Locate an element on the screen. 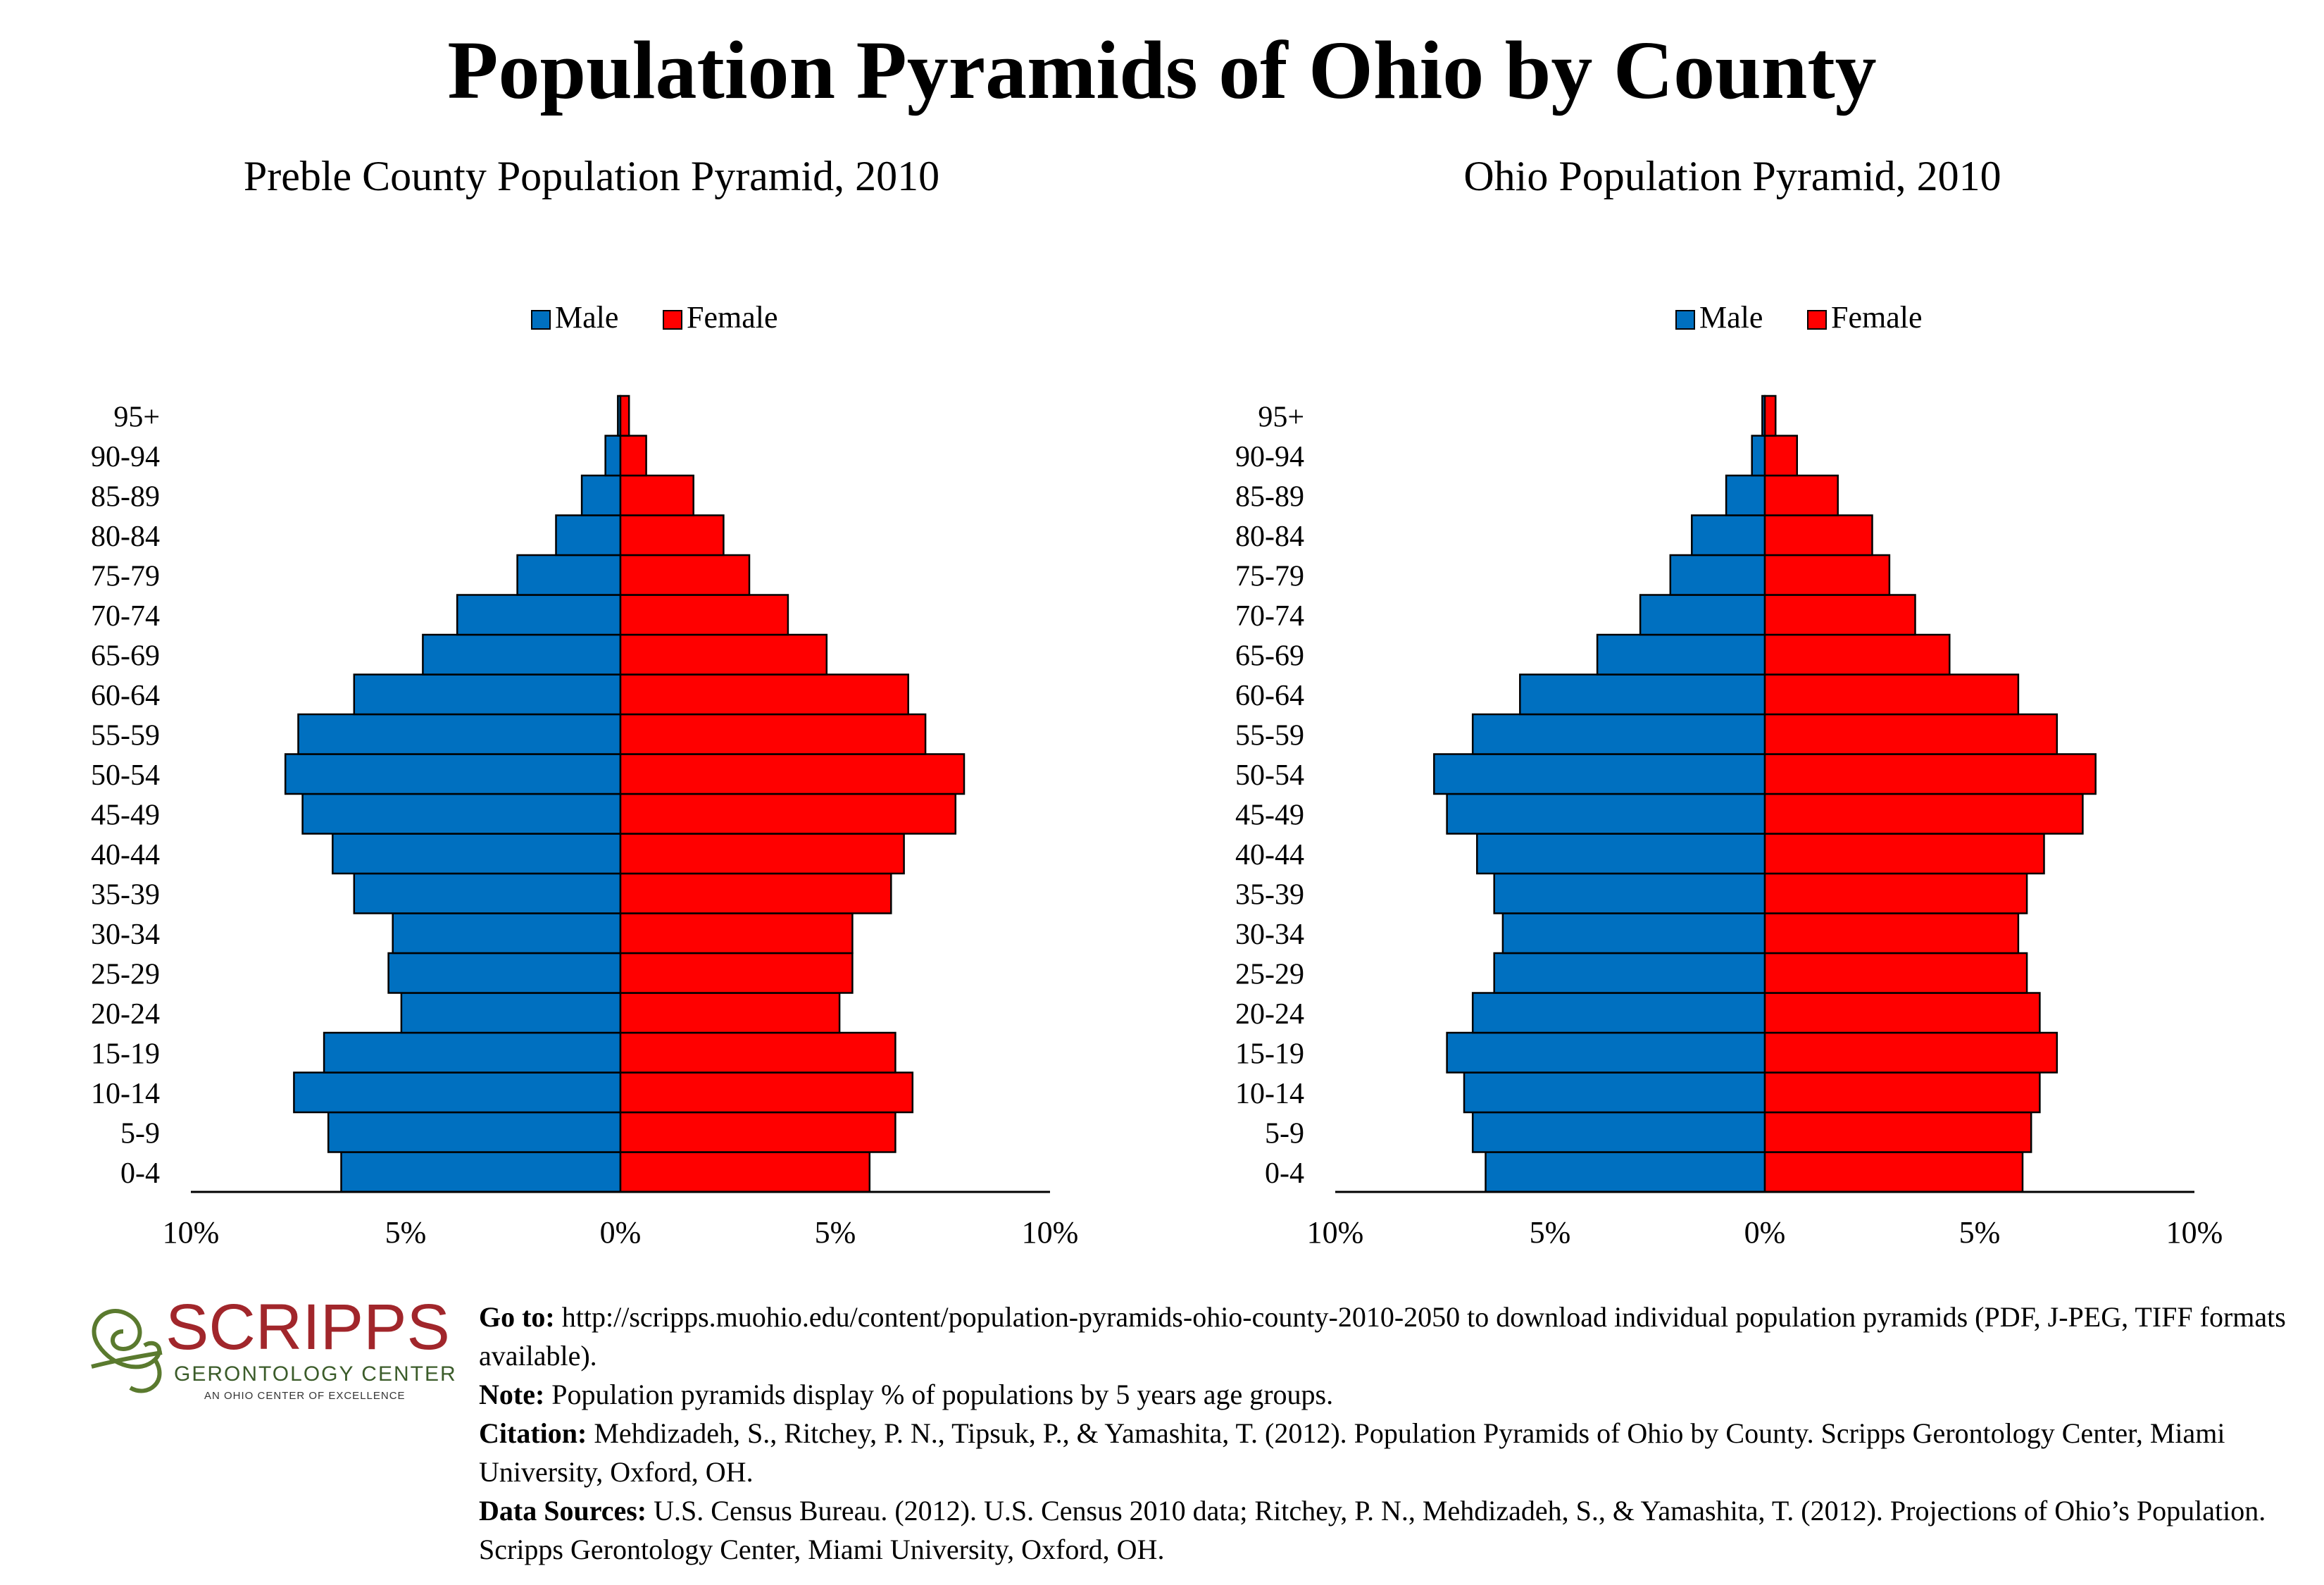 The image size is (2324, 1585). logo-subtitle: GERONTOLOGY CENTER is located at coordinates (315, 1374).